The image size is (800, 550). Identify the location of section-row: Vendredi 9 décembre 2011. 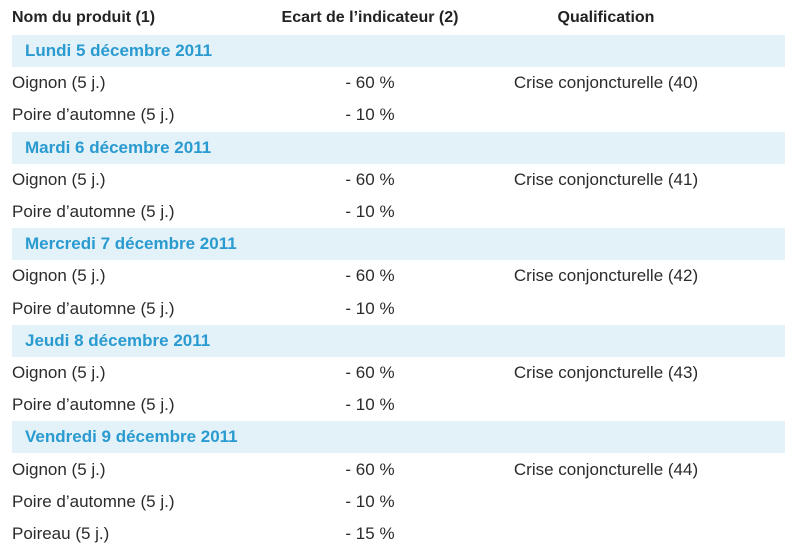
(398, 437).